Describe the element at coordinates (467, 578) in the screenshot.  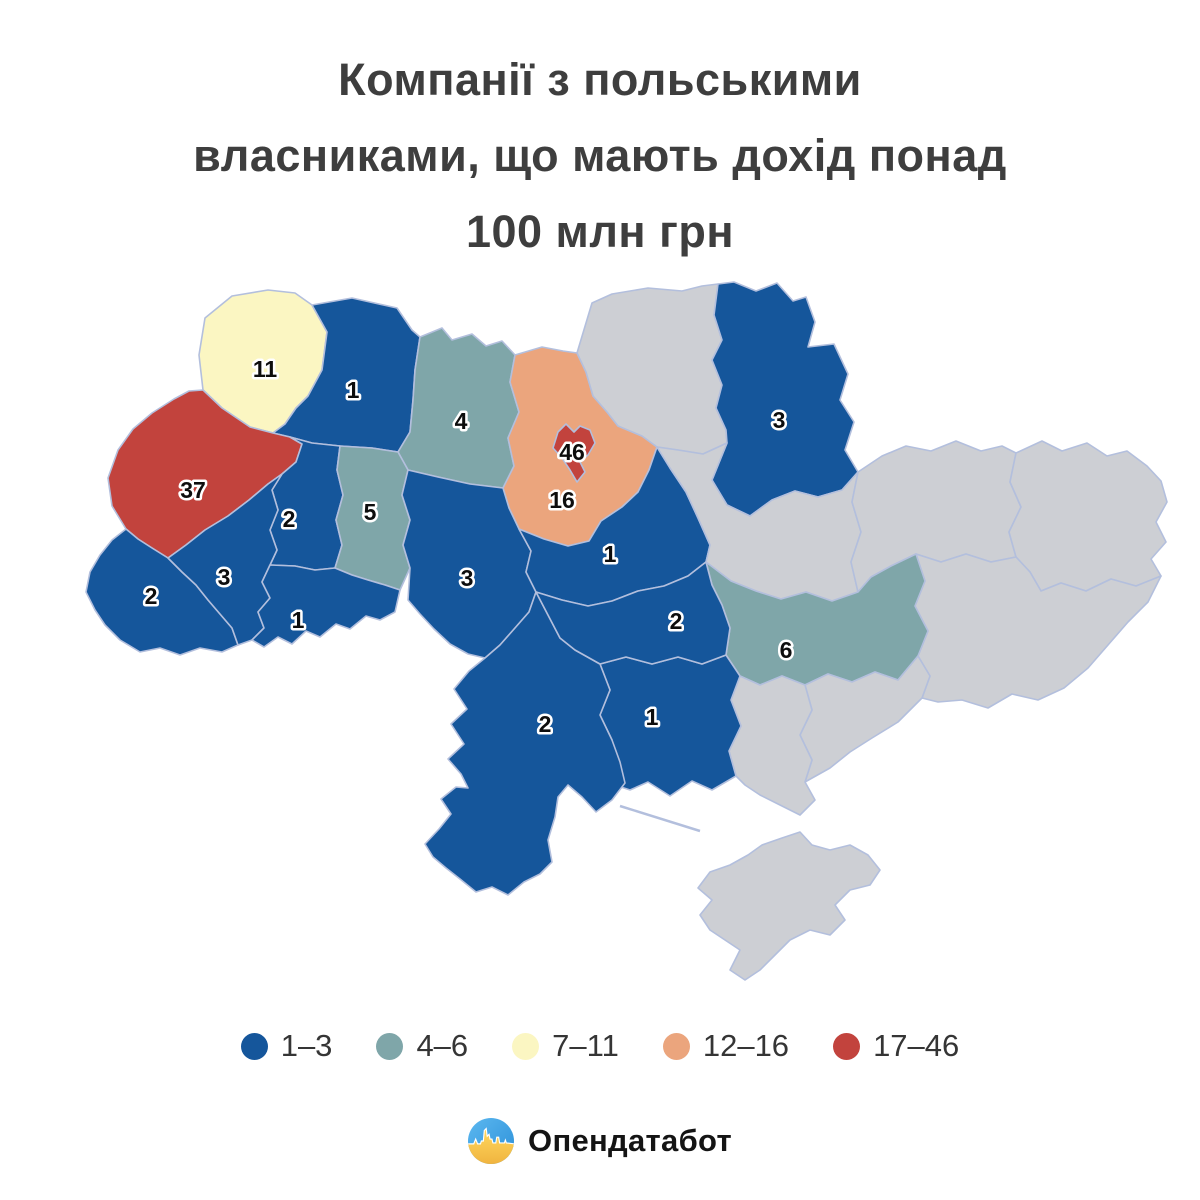
I see `value-label-vinnytsia: 3` at that location.